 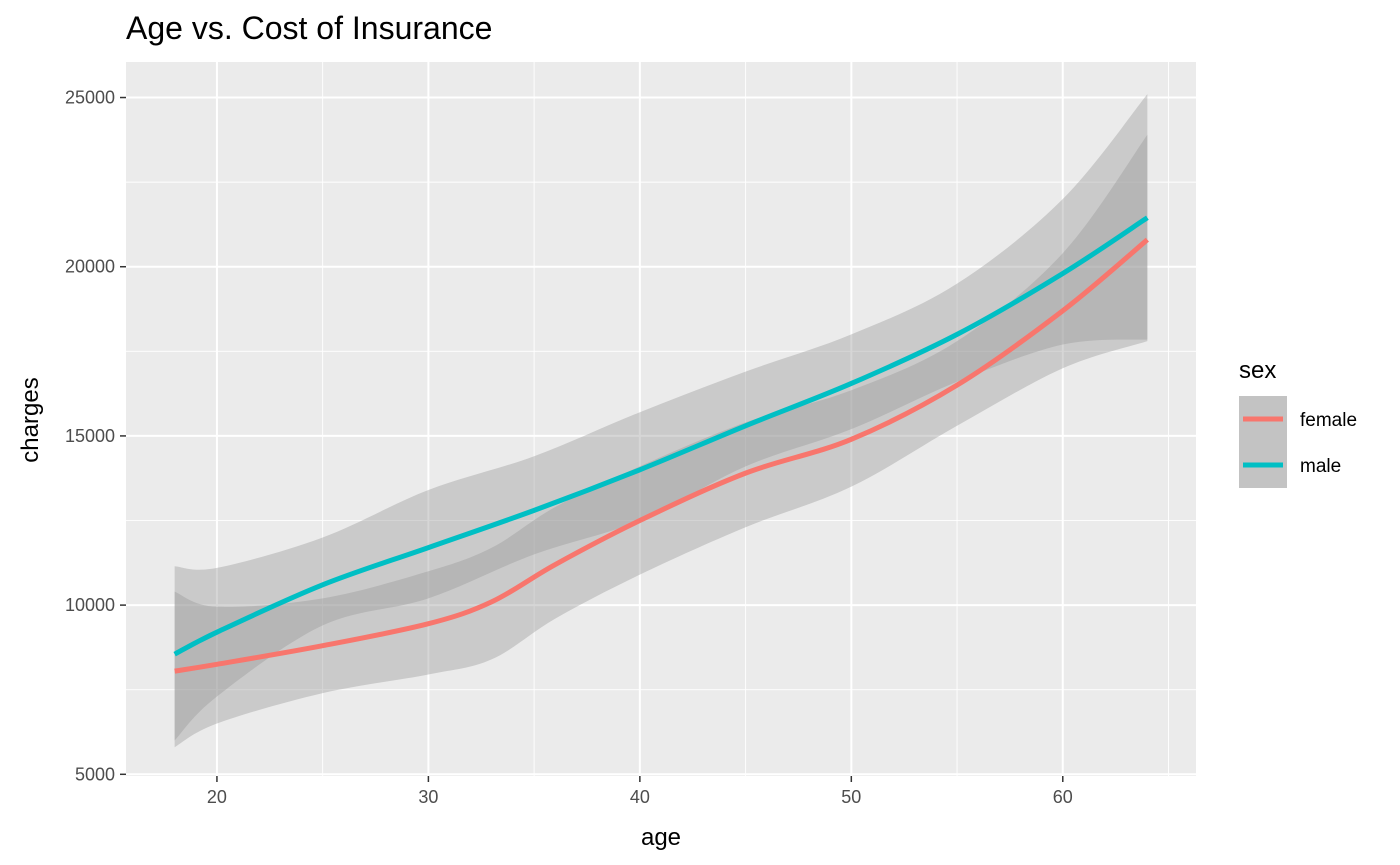 I want to click on legend-label-female: female, so click(x=1328, y=420).